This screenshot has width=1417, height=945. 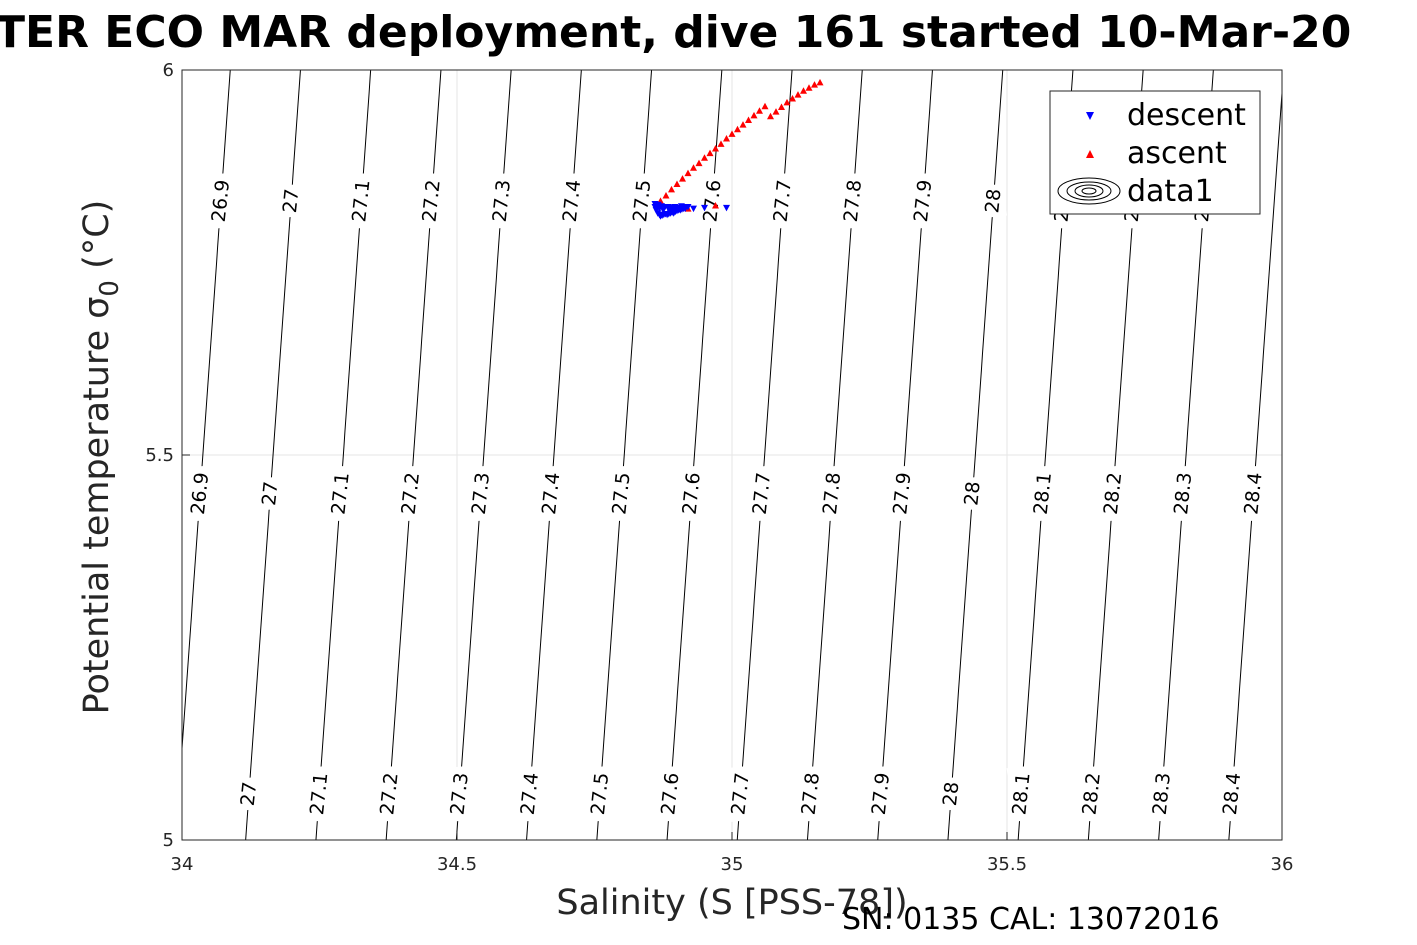 I want to click on legend-ascent-marker, so click(x=1090, y=154).